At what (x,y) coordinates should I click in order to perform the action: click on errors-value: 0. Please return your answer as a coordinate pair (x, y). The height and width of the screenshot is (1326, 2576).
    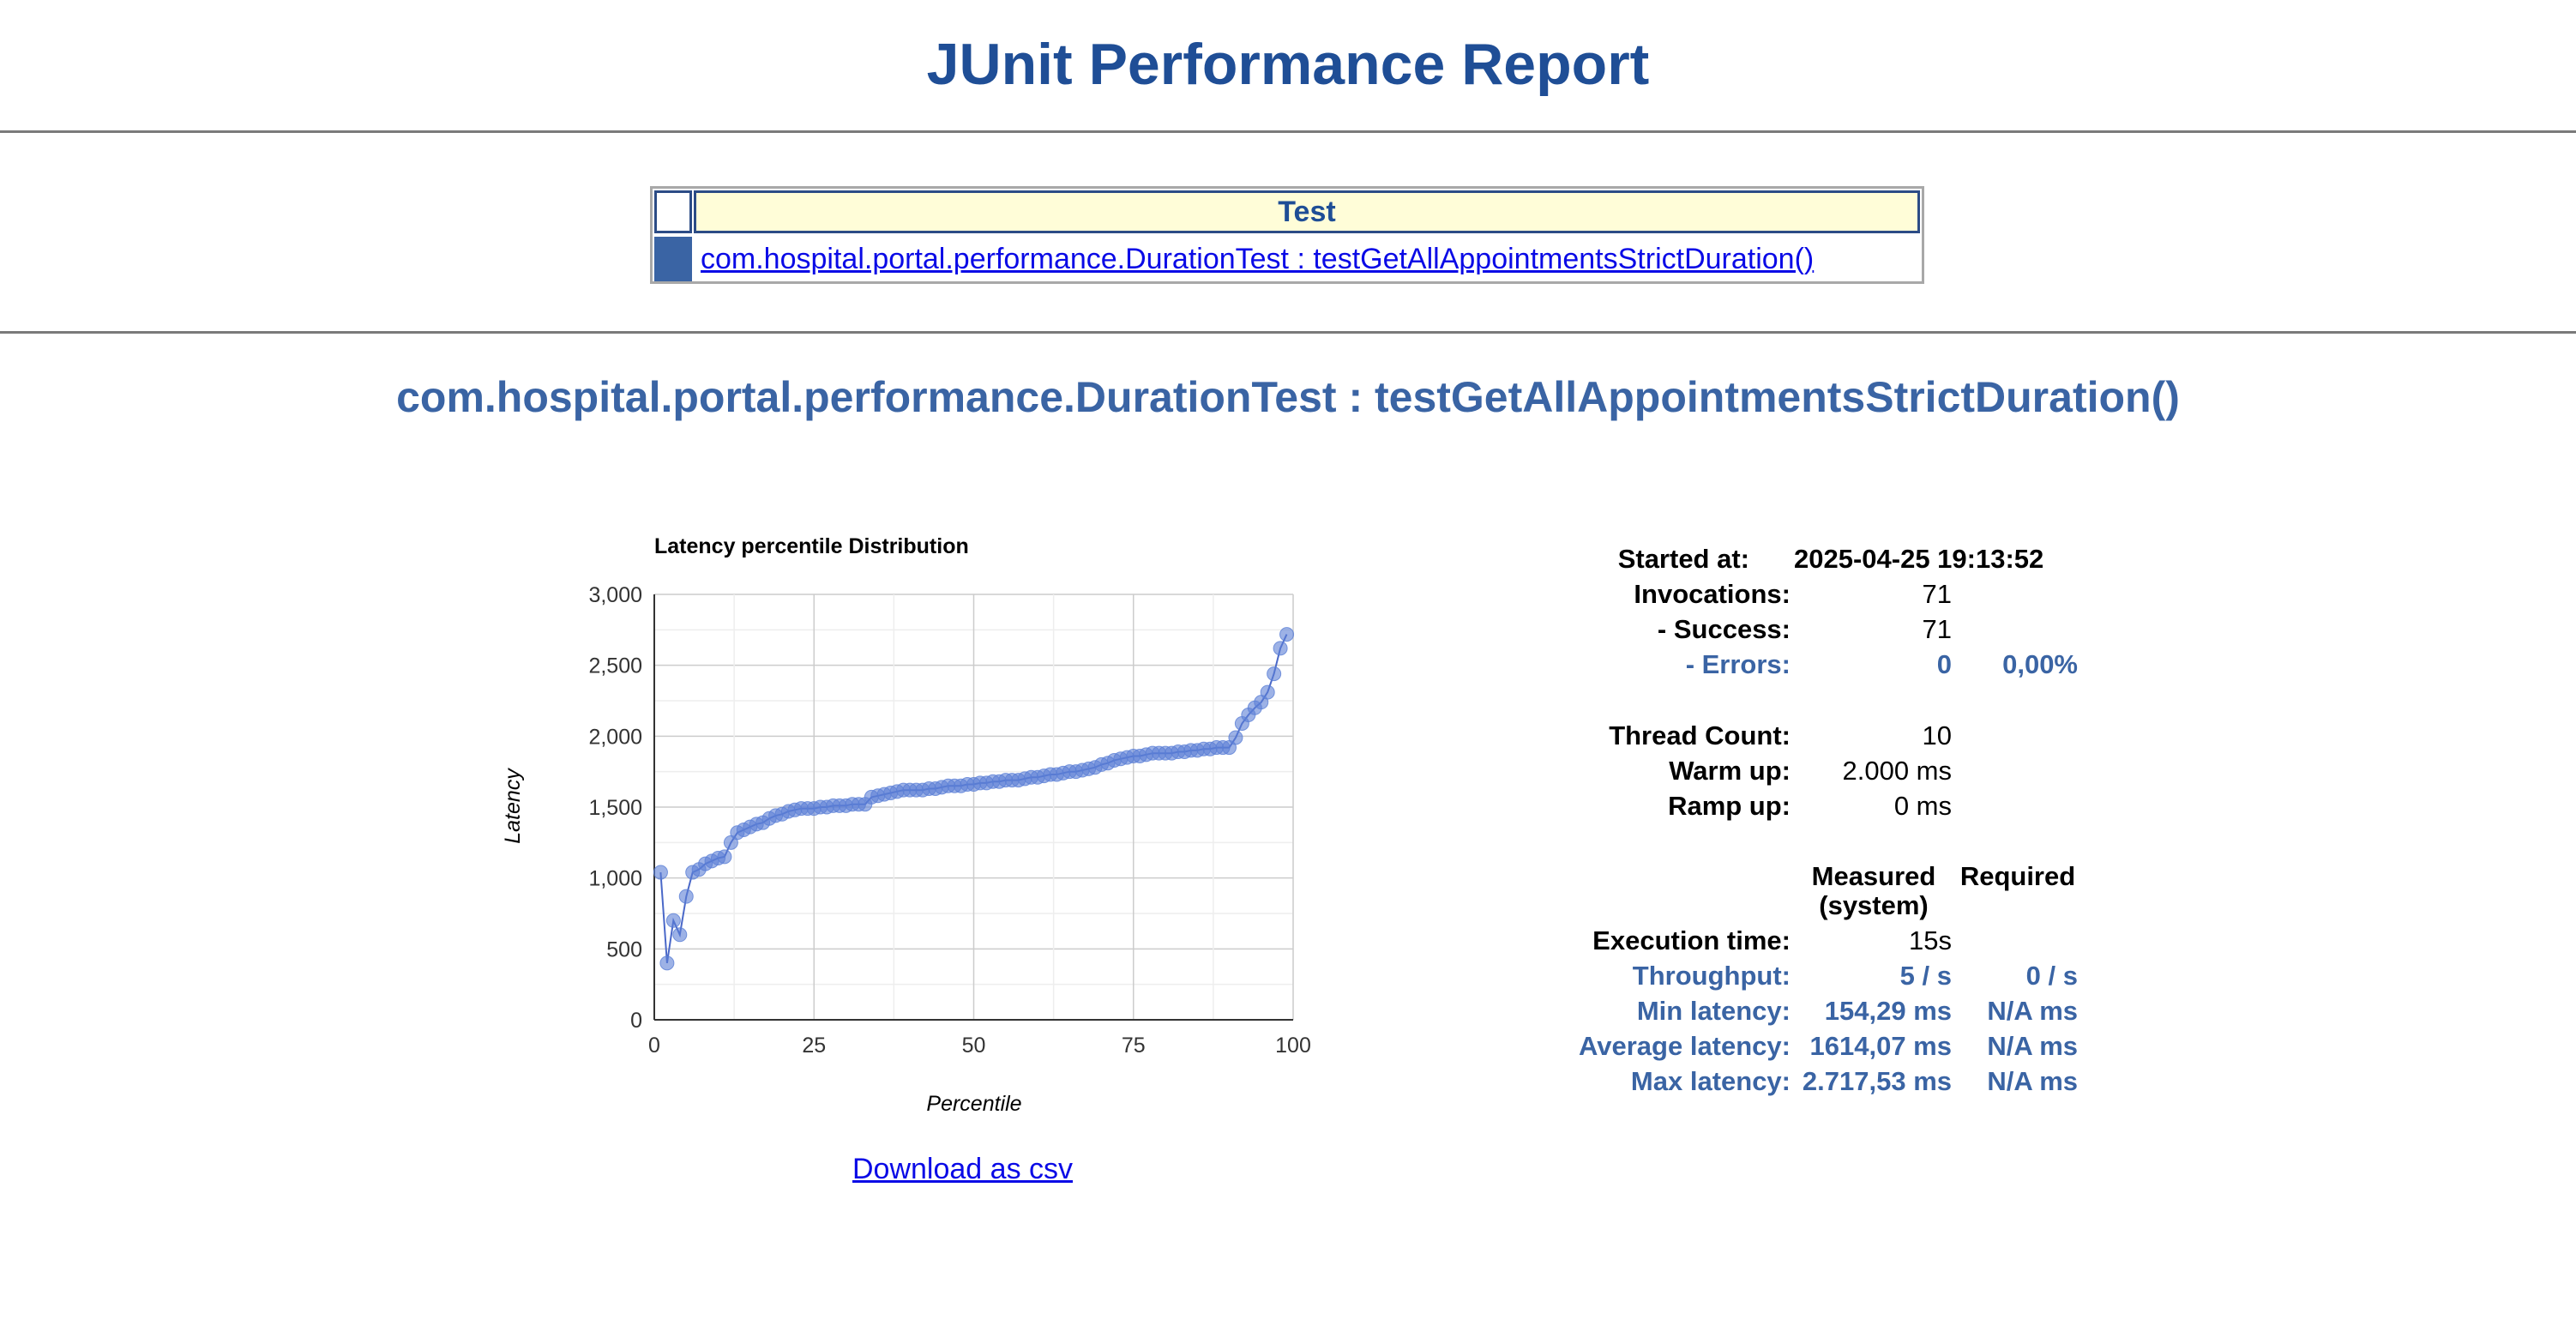
    Looking at the image, I should click on (1944, 664).